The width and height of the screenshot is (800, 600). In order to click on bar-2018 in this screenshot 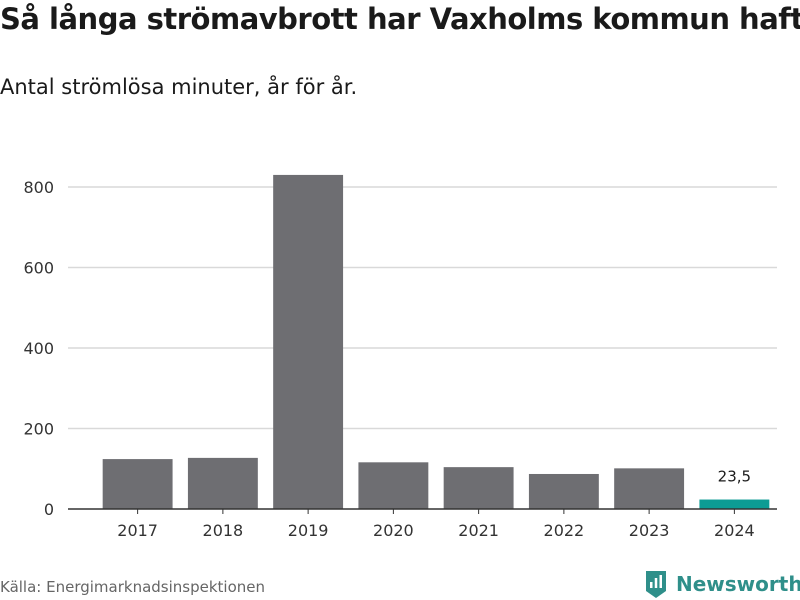, I will do `click(222, 483)`.